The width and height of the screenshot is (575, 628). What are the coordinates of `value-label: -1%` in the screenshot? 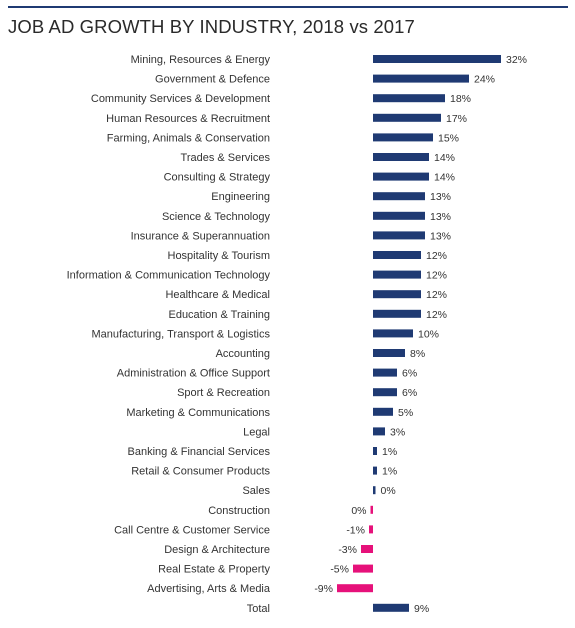 It's located at (355, 530).